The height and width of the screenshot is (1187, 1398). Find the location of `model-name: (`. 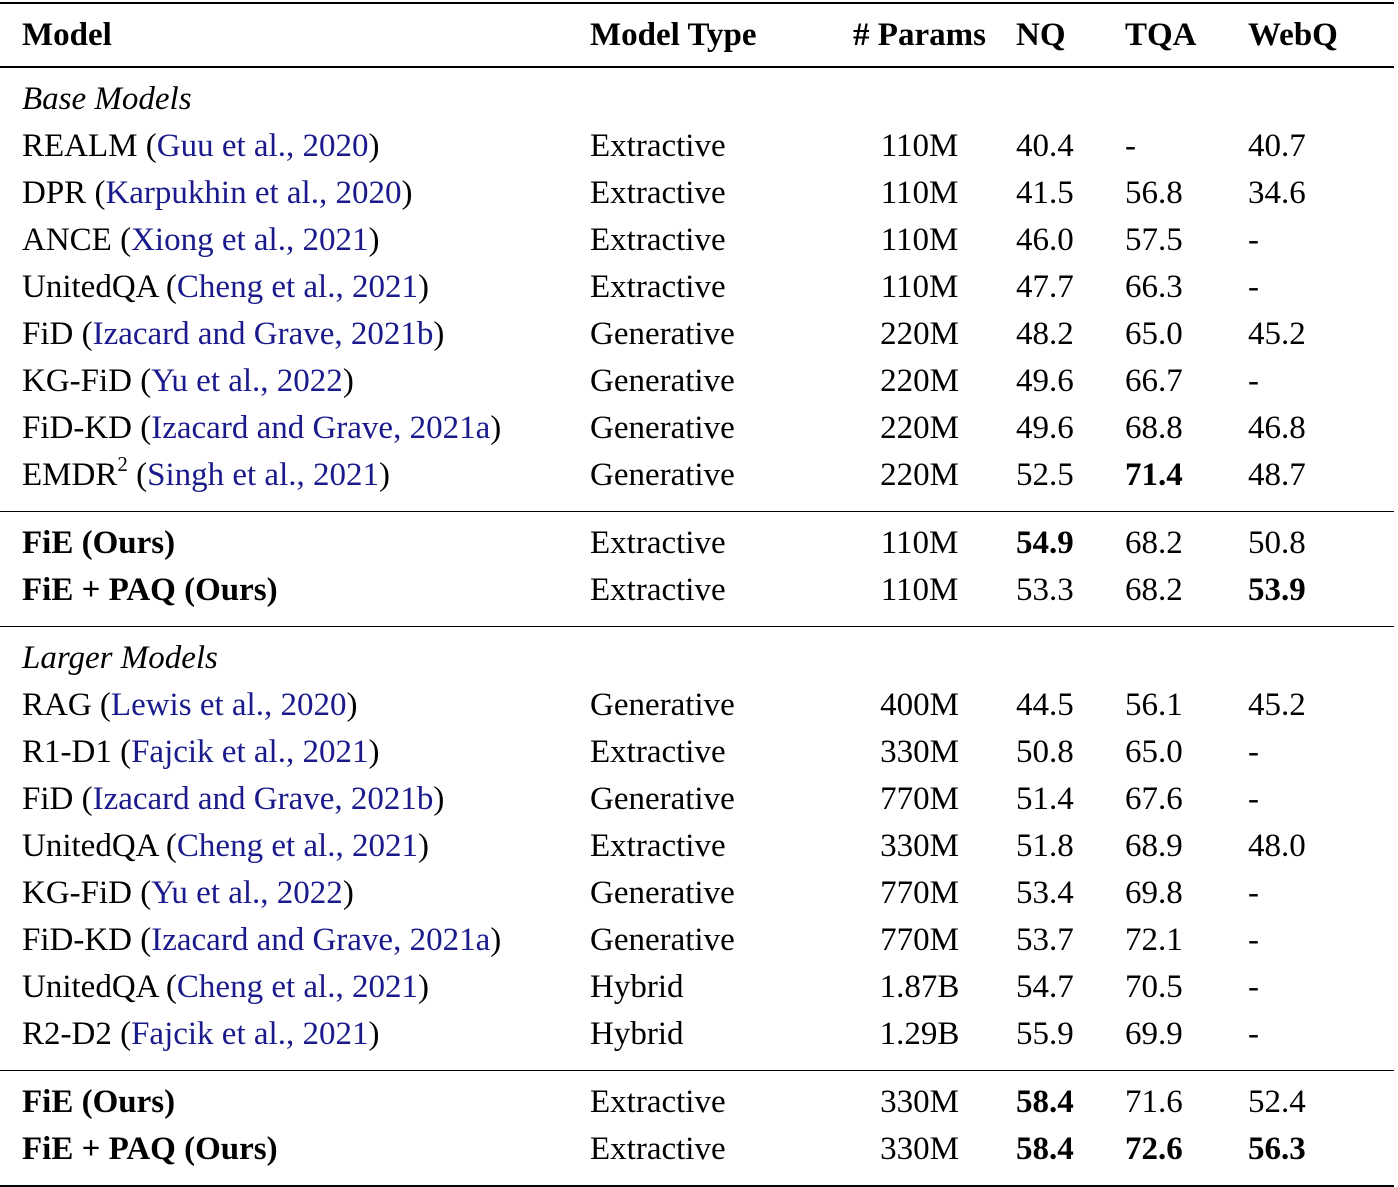

model-name: ( is located at coordinates (137, 475).